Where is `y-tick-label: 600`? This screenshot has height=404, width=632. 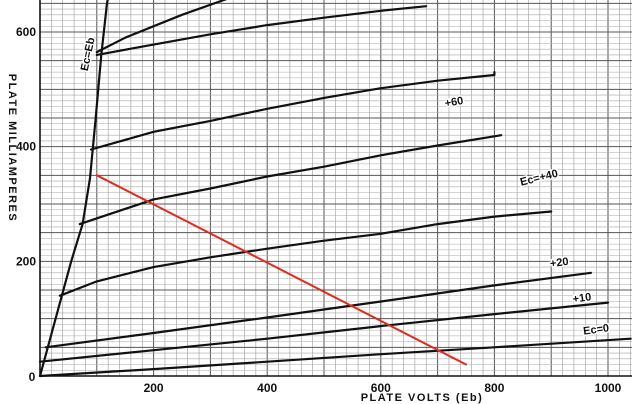 y-tick-label: 600 is located at coordinates (26, 32).